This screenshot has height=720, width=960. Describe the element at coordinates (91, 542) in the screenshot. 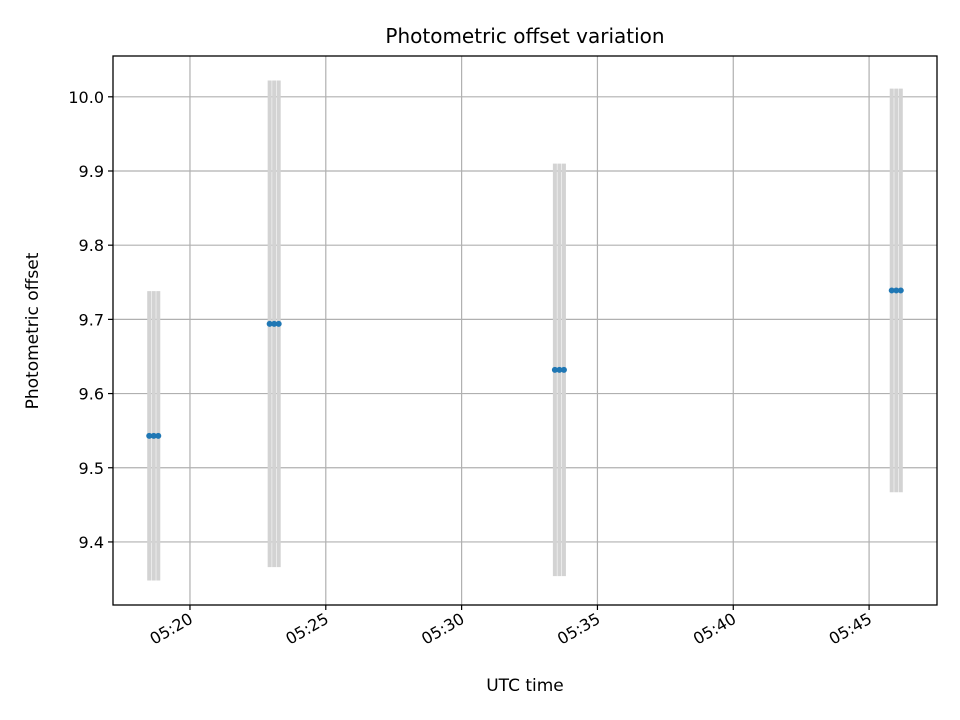

I see `y-tick-label: 9.4` at that location.